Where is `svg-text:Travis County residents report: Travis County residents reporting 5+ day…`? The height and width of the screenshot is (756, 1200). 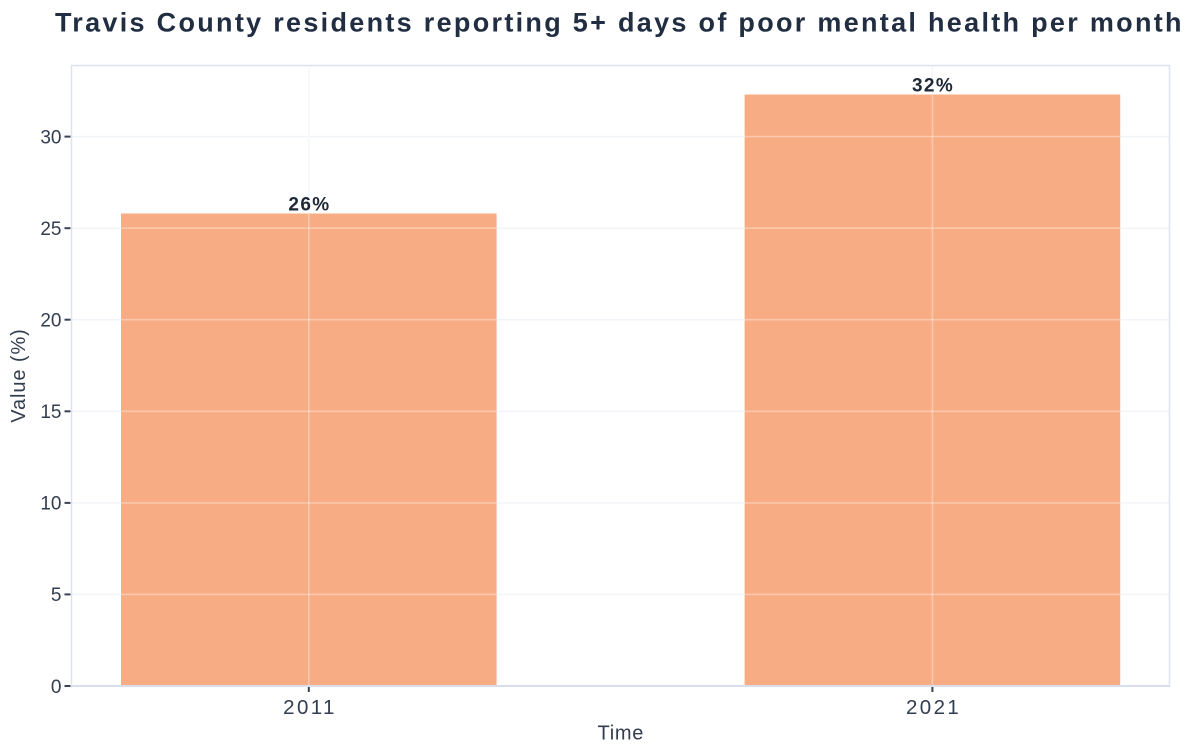
svg-text:Travis County residents report: Travis County residents reporting 5+ day… is located at coordinates (619, 23).